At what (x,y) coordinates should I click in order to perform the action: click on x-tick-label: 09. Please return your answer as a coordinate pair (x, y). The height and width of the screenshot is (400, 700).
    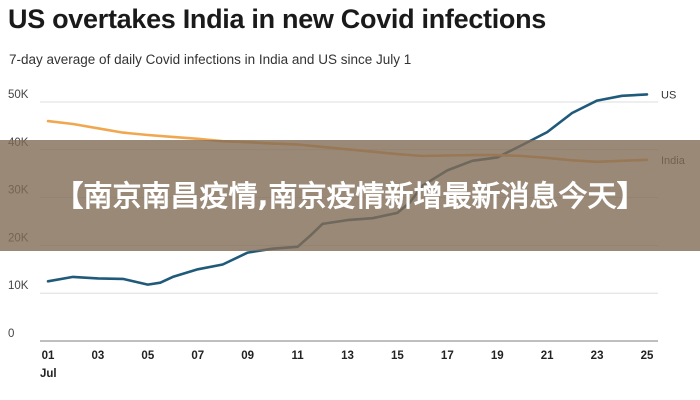
    Looking at the image, I should click on (247, 356).